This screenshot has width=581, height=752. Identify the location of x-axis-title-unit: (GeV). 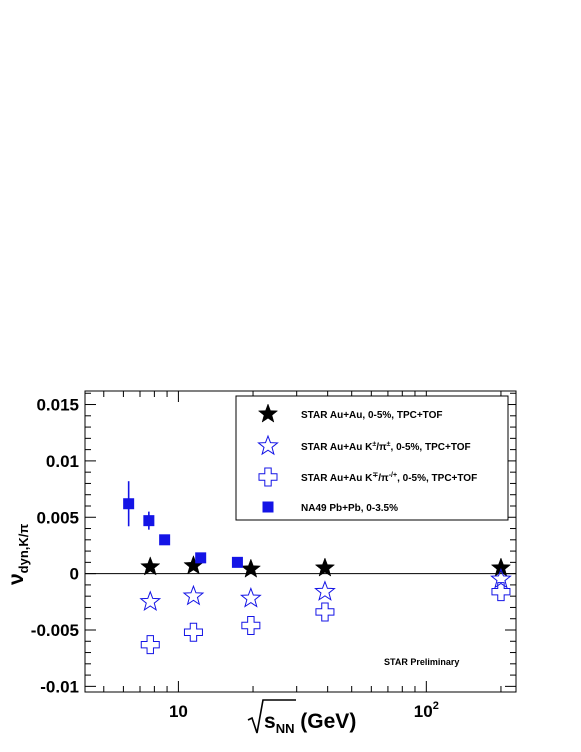
(325, 721).